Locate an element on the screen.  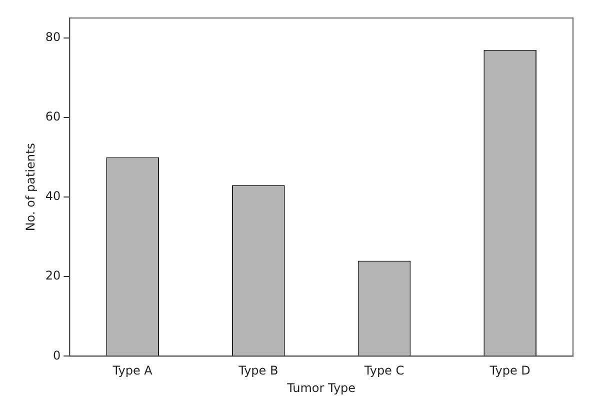
x-tick-label: Type B is located at coordinates (258, 371).